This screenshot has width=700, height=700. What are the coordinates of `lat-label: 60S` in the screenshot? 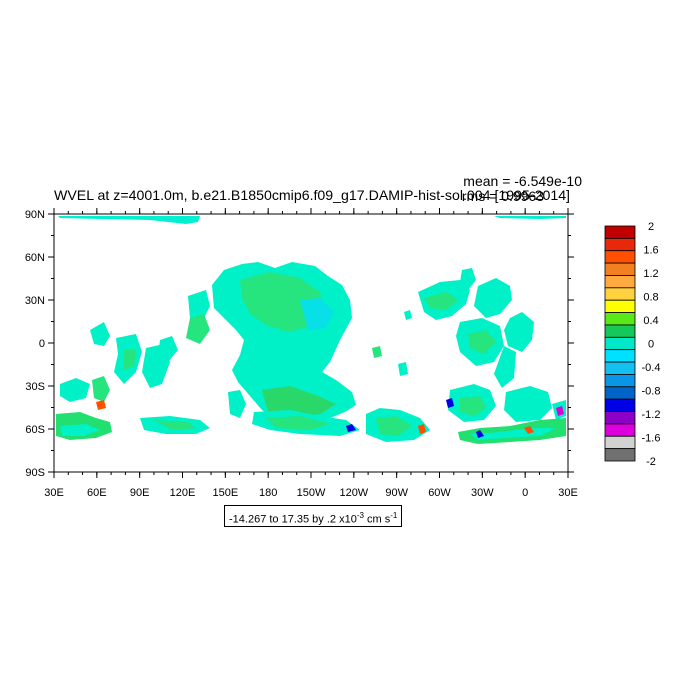 It's located at (35, 430).